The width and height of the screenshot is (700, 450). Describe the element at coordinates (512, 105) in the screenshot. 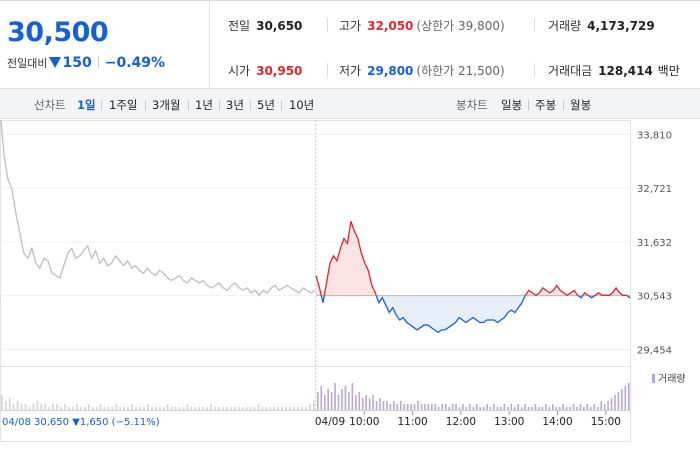

I see `candle-tab-daily: 일봉` at that location.